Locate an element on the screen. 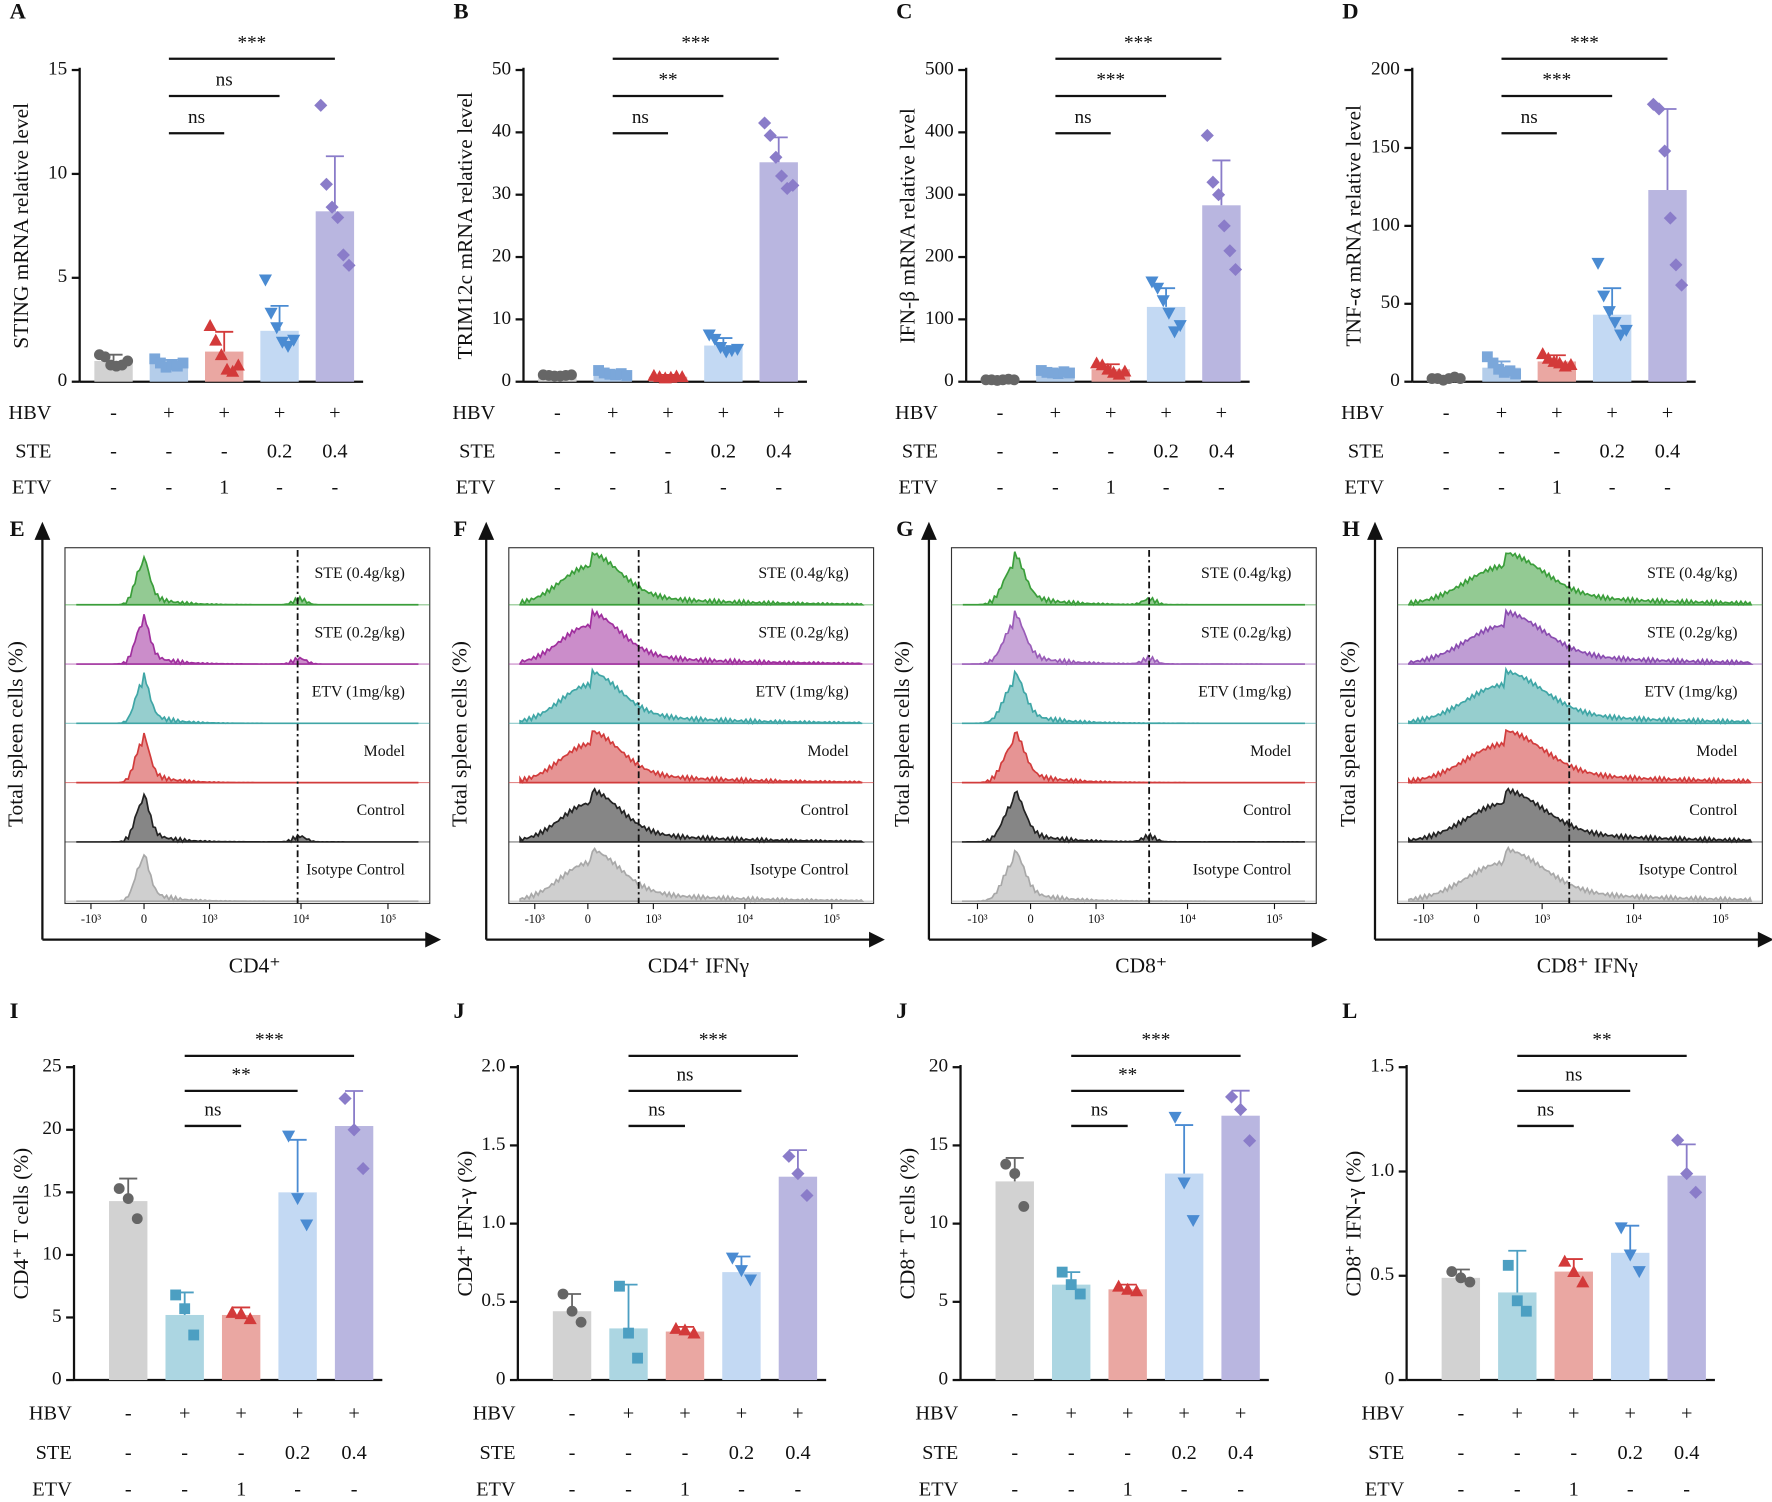  x-tick-label: 0 is located at coordinates (1030, 919).